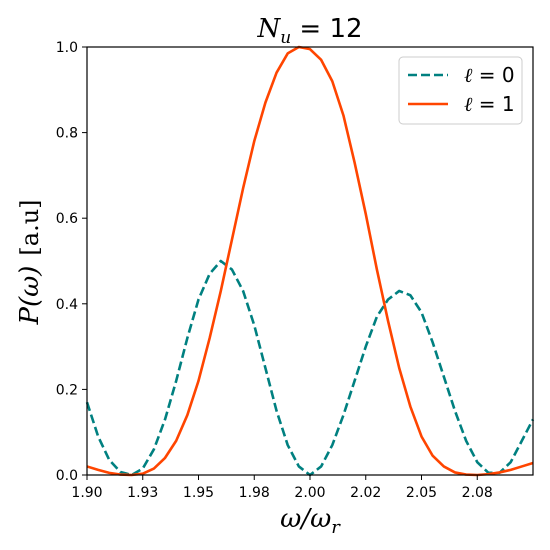 The image size is (550, 550). What do you see at coordinates (310, 521) in the screenshot?
I see `x-axis-label: ω/ωr` at bounding box center [310, 521].